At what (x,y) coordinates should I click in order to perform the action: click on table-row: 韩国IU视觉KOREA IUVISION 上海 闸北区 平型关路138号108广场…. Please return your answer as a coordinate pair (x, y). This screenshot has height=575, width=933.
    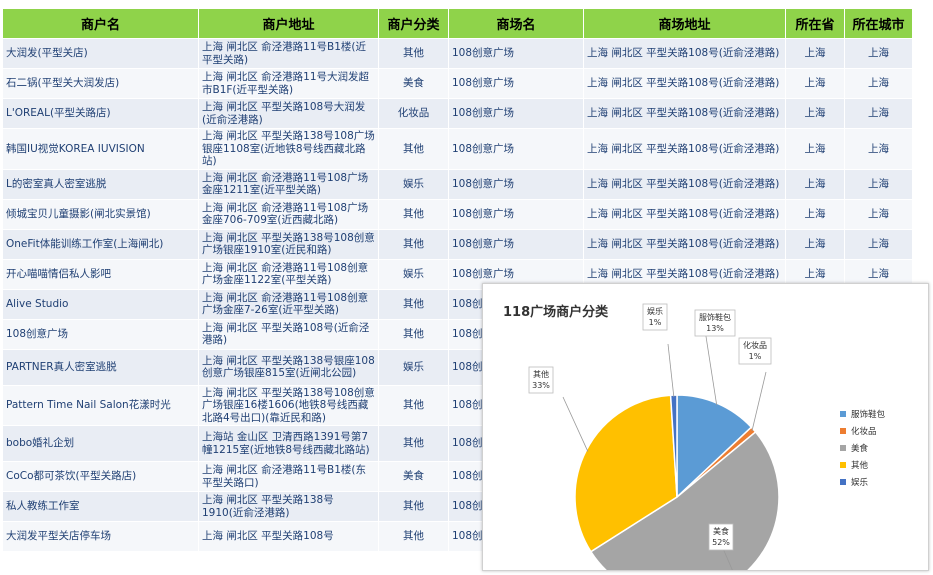
    Looking at the image, I should click on (457, 149).